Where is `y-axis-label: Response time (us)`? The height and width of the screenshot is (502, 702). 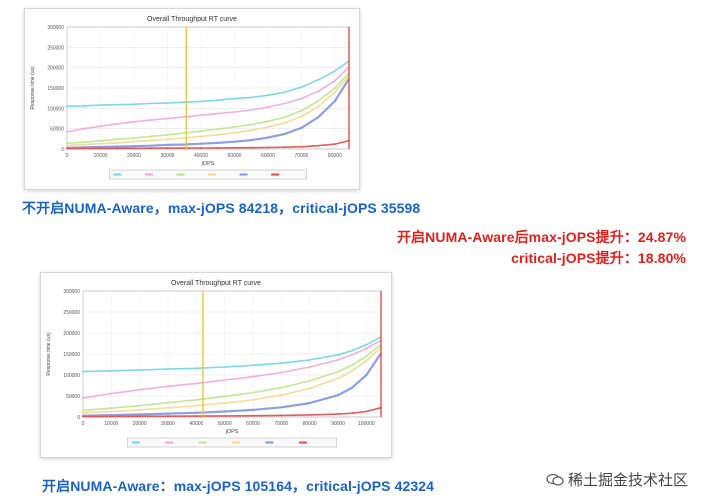
y-axis-label: Response time (us) is located at coordinates (33, 88).